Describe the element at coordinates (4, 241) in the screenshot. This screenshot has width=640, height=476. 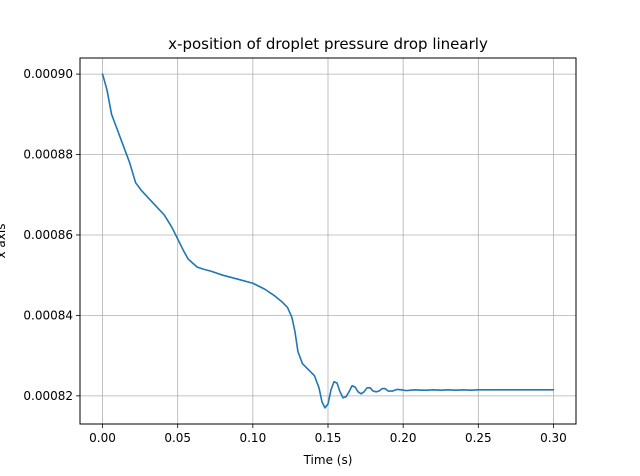
I see `y-axis-label: x axis` at that location.